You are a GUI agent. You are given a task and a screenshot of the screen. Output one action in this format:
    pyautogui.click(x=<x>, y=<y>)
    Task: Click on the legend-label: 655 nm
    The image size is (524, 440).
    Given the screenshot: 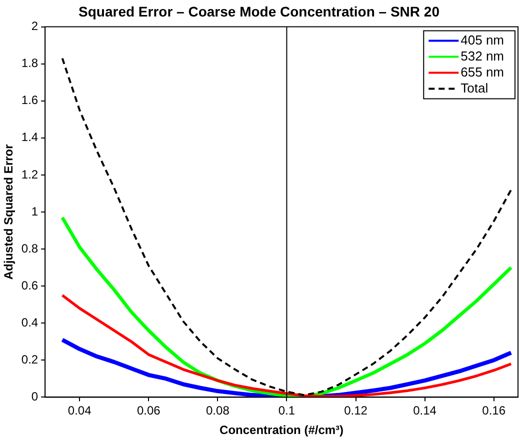 What is the action you would take?
    pyautogui.click(x=482, y=72)
    